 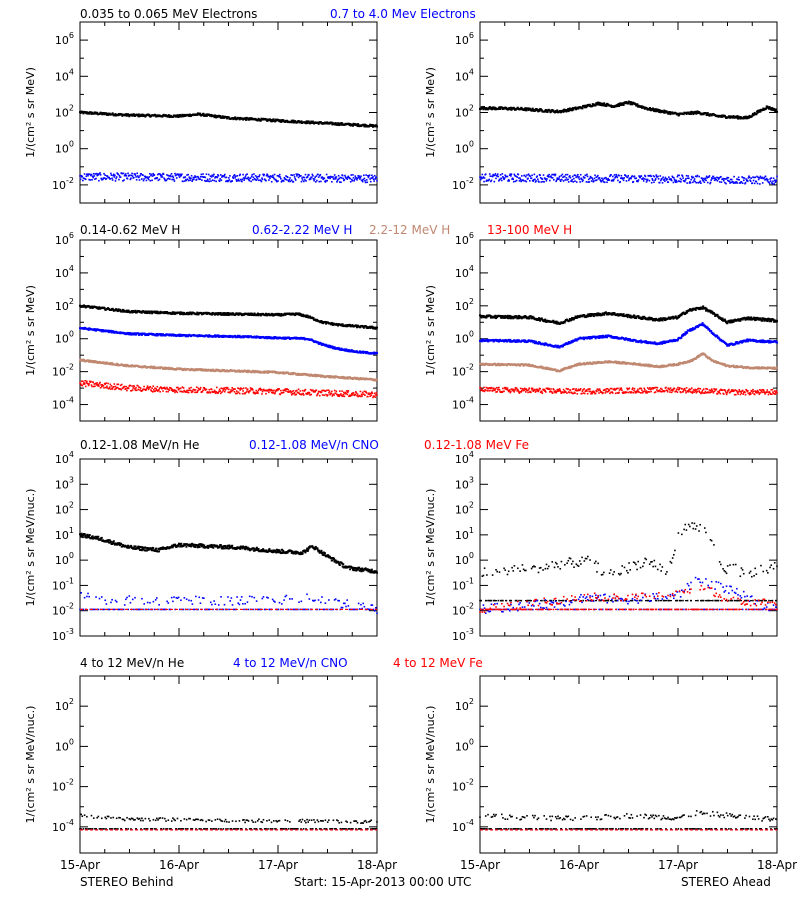 What do you see at coordinates (168, 14) in the screenshot?
I see `legend-0-0: 0.035 to 0.065 MeV Electrons` at bounding box center [168, 14].